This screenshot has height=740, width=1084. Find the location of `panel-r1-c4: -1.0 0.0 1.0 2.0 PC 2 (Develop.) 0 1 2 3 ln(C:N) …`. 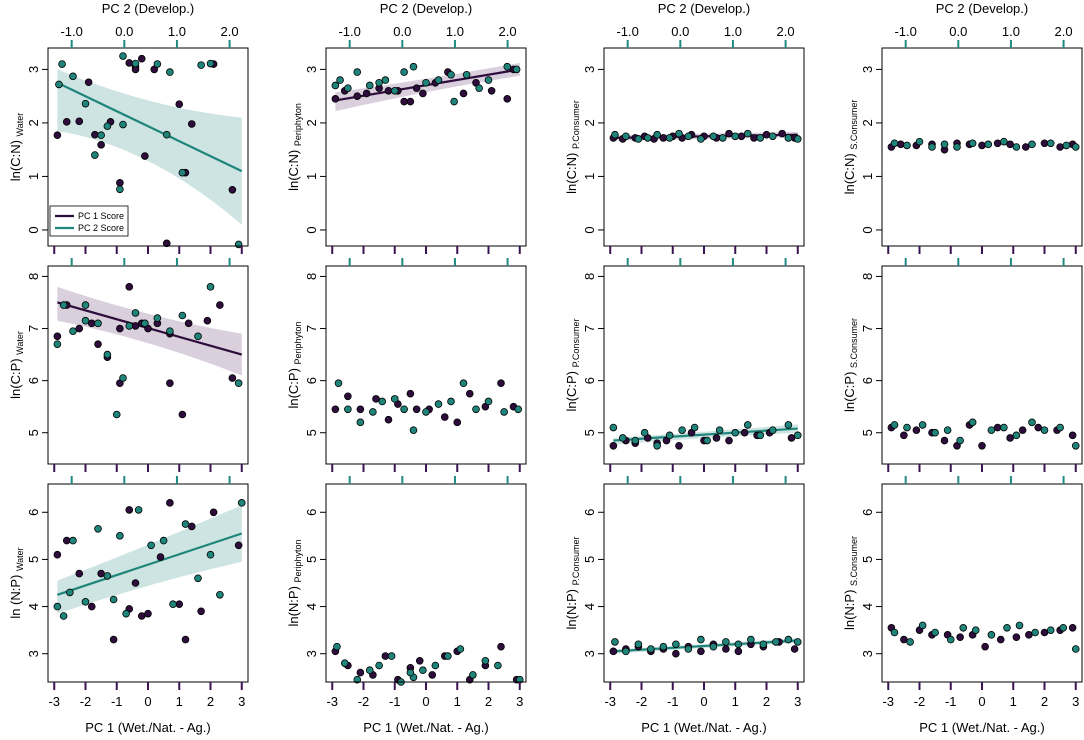

panel-r1-c4: -1.0 0.0 1.0 2.0 PC 2 (Develop.) 0 1 2 3 ln(C:N) … is located at coordinates (962, 127).